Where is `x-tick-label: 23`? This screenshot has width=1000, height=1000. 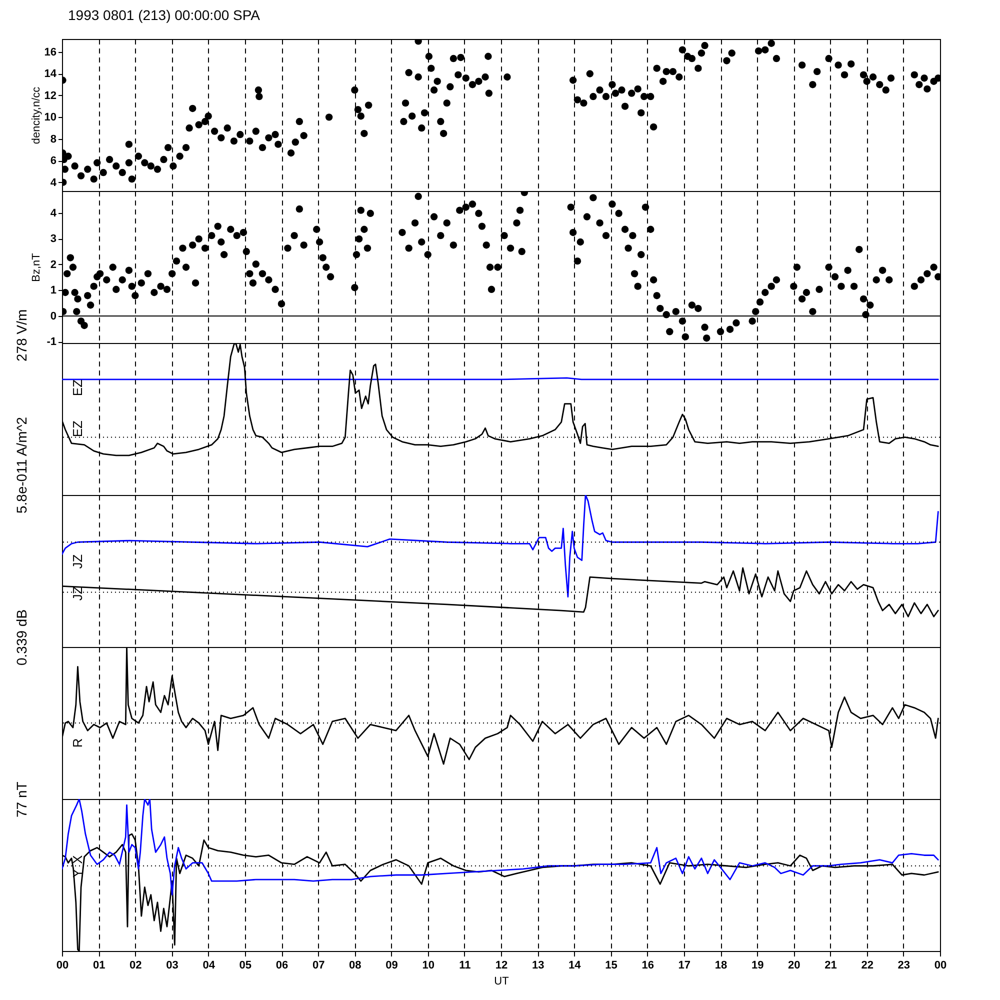
x-tick-label: 23 is located at coordinates (904, 966).